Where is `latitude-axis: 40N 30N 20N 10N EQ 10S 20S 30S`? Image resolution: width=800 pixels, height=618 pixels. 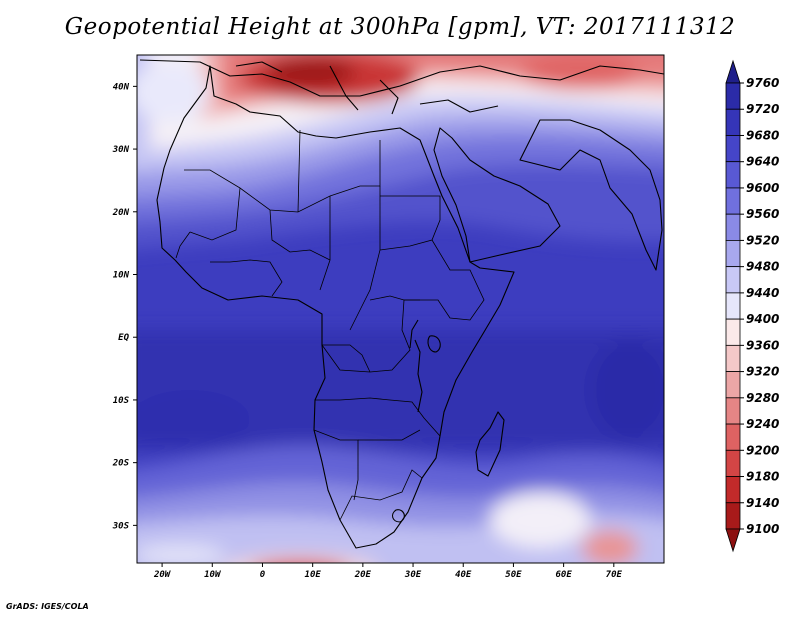 latitude-axis: 40N 30N 20N 10N EQ 10S 20S 30S is located at coordinates (124, 306).